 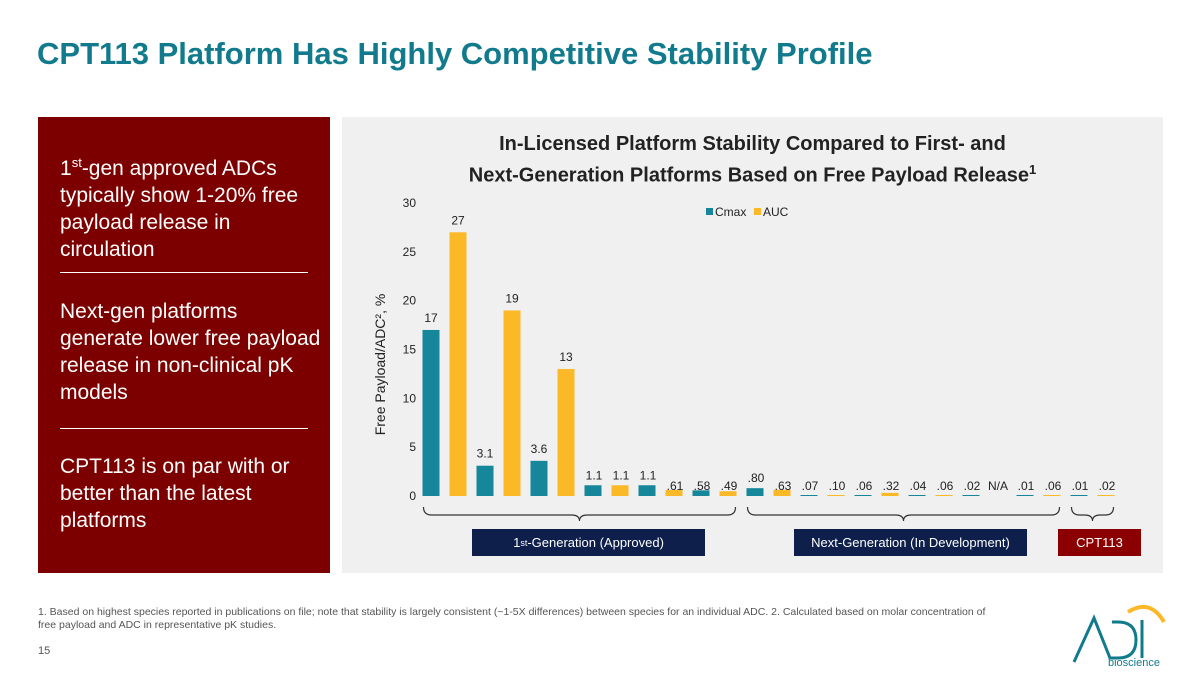 I want to click on y-axis-label: Free Payload/ADC², %, so click(x=380, y=365).